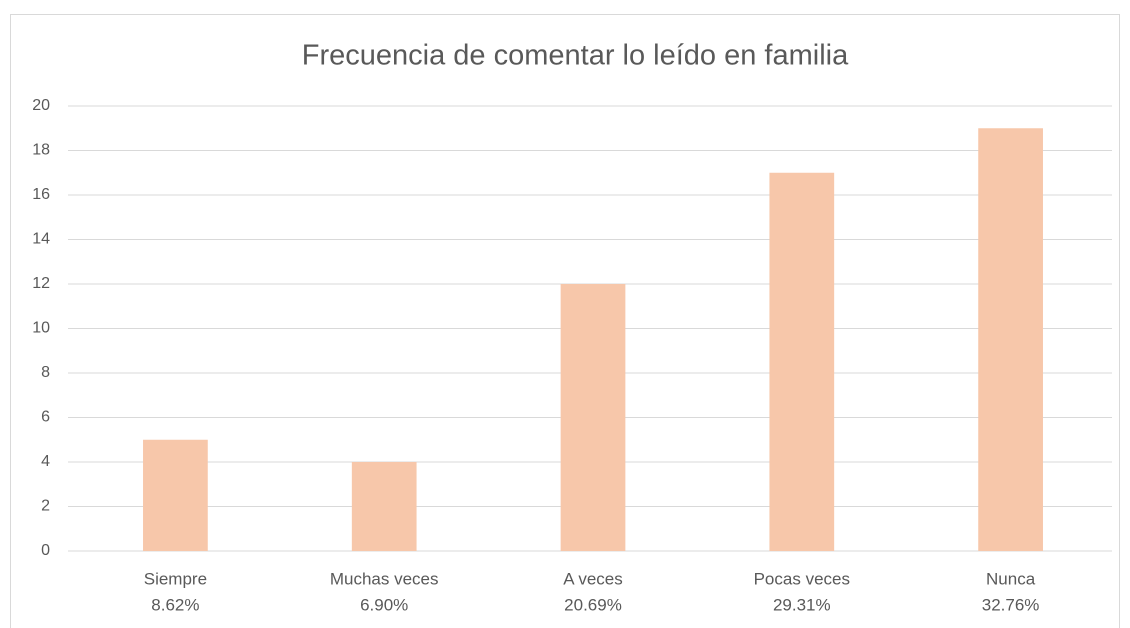  Describe the element at coordinates (593, 604) in the screenshot. I see `x-tick-share: 20.69%` at that location.